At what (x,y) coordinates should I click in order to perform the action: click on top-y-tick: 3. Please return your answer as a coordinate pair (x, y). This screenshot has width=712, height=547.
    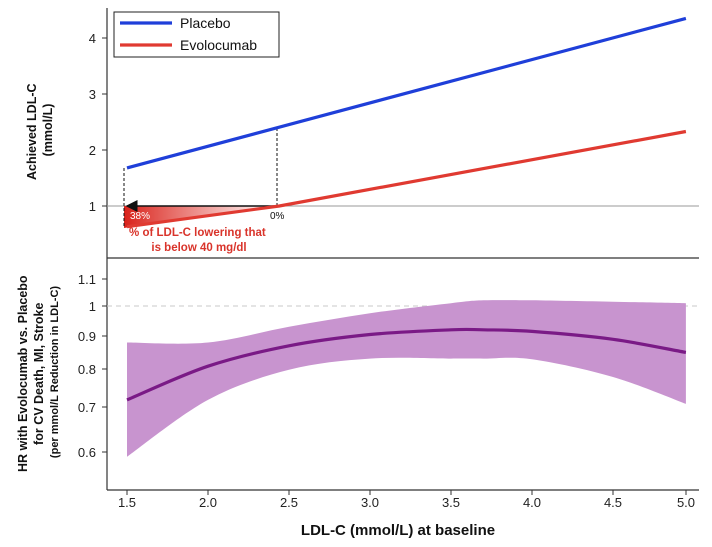
    Looking at the image, I should click on (92, 94).